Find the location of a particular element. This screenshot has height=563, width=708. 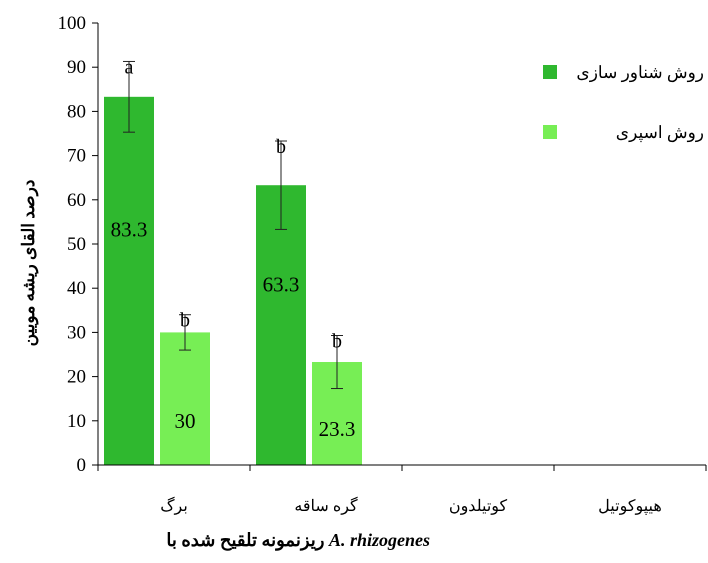

x-axis-title: ریزنمونه تلقیح شده با A. rhizogenes is located at coordinates (298, 540).